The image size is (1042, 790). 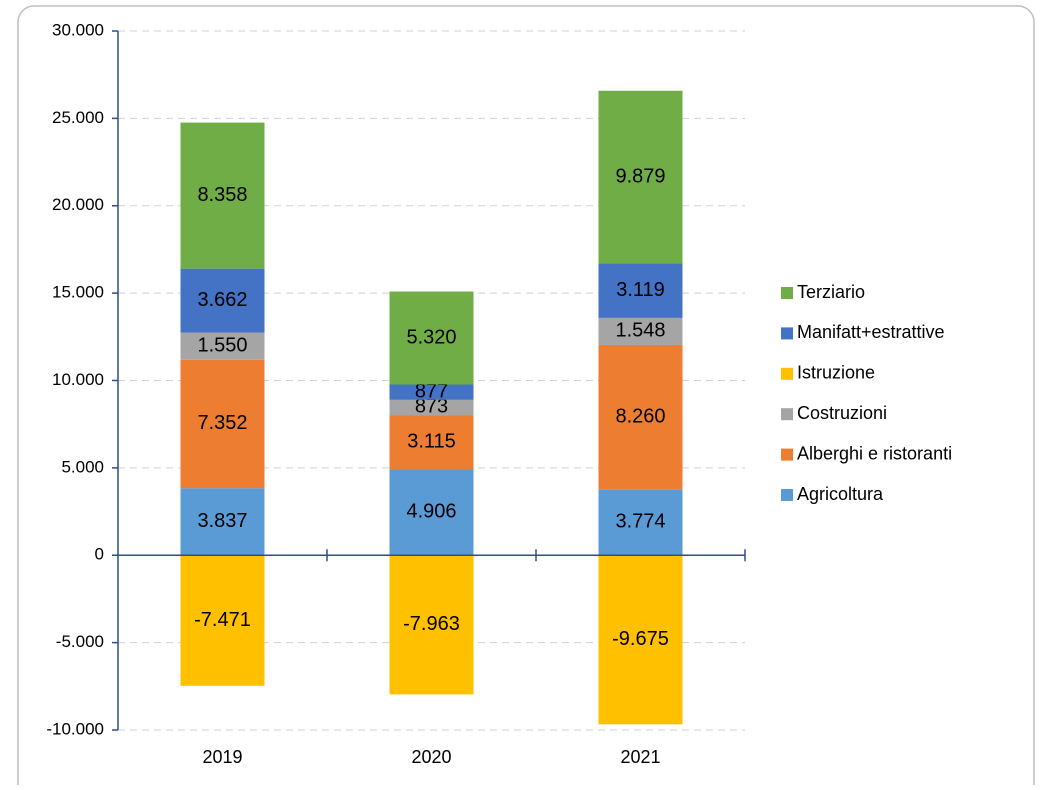 I want to click on legend-label: Manifatt+estrattive, so click(x=871, y=332).